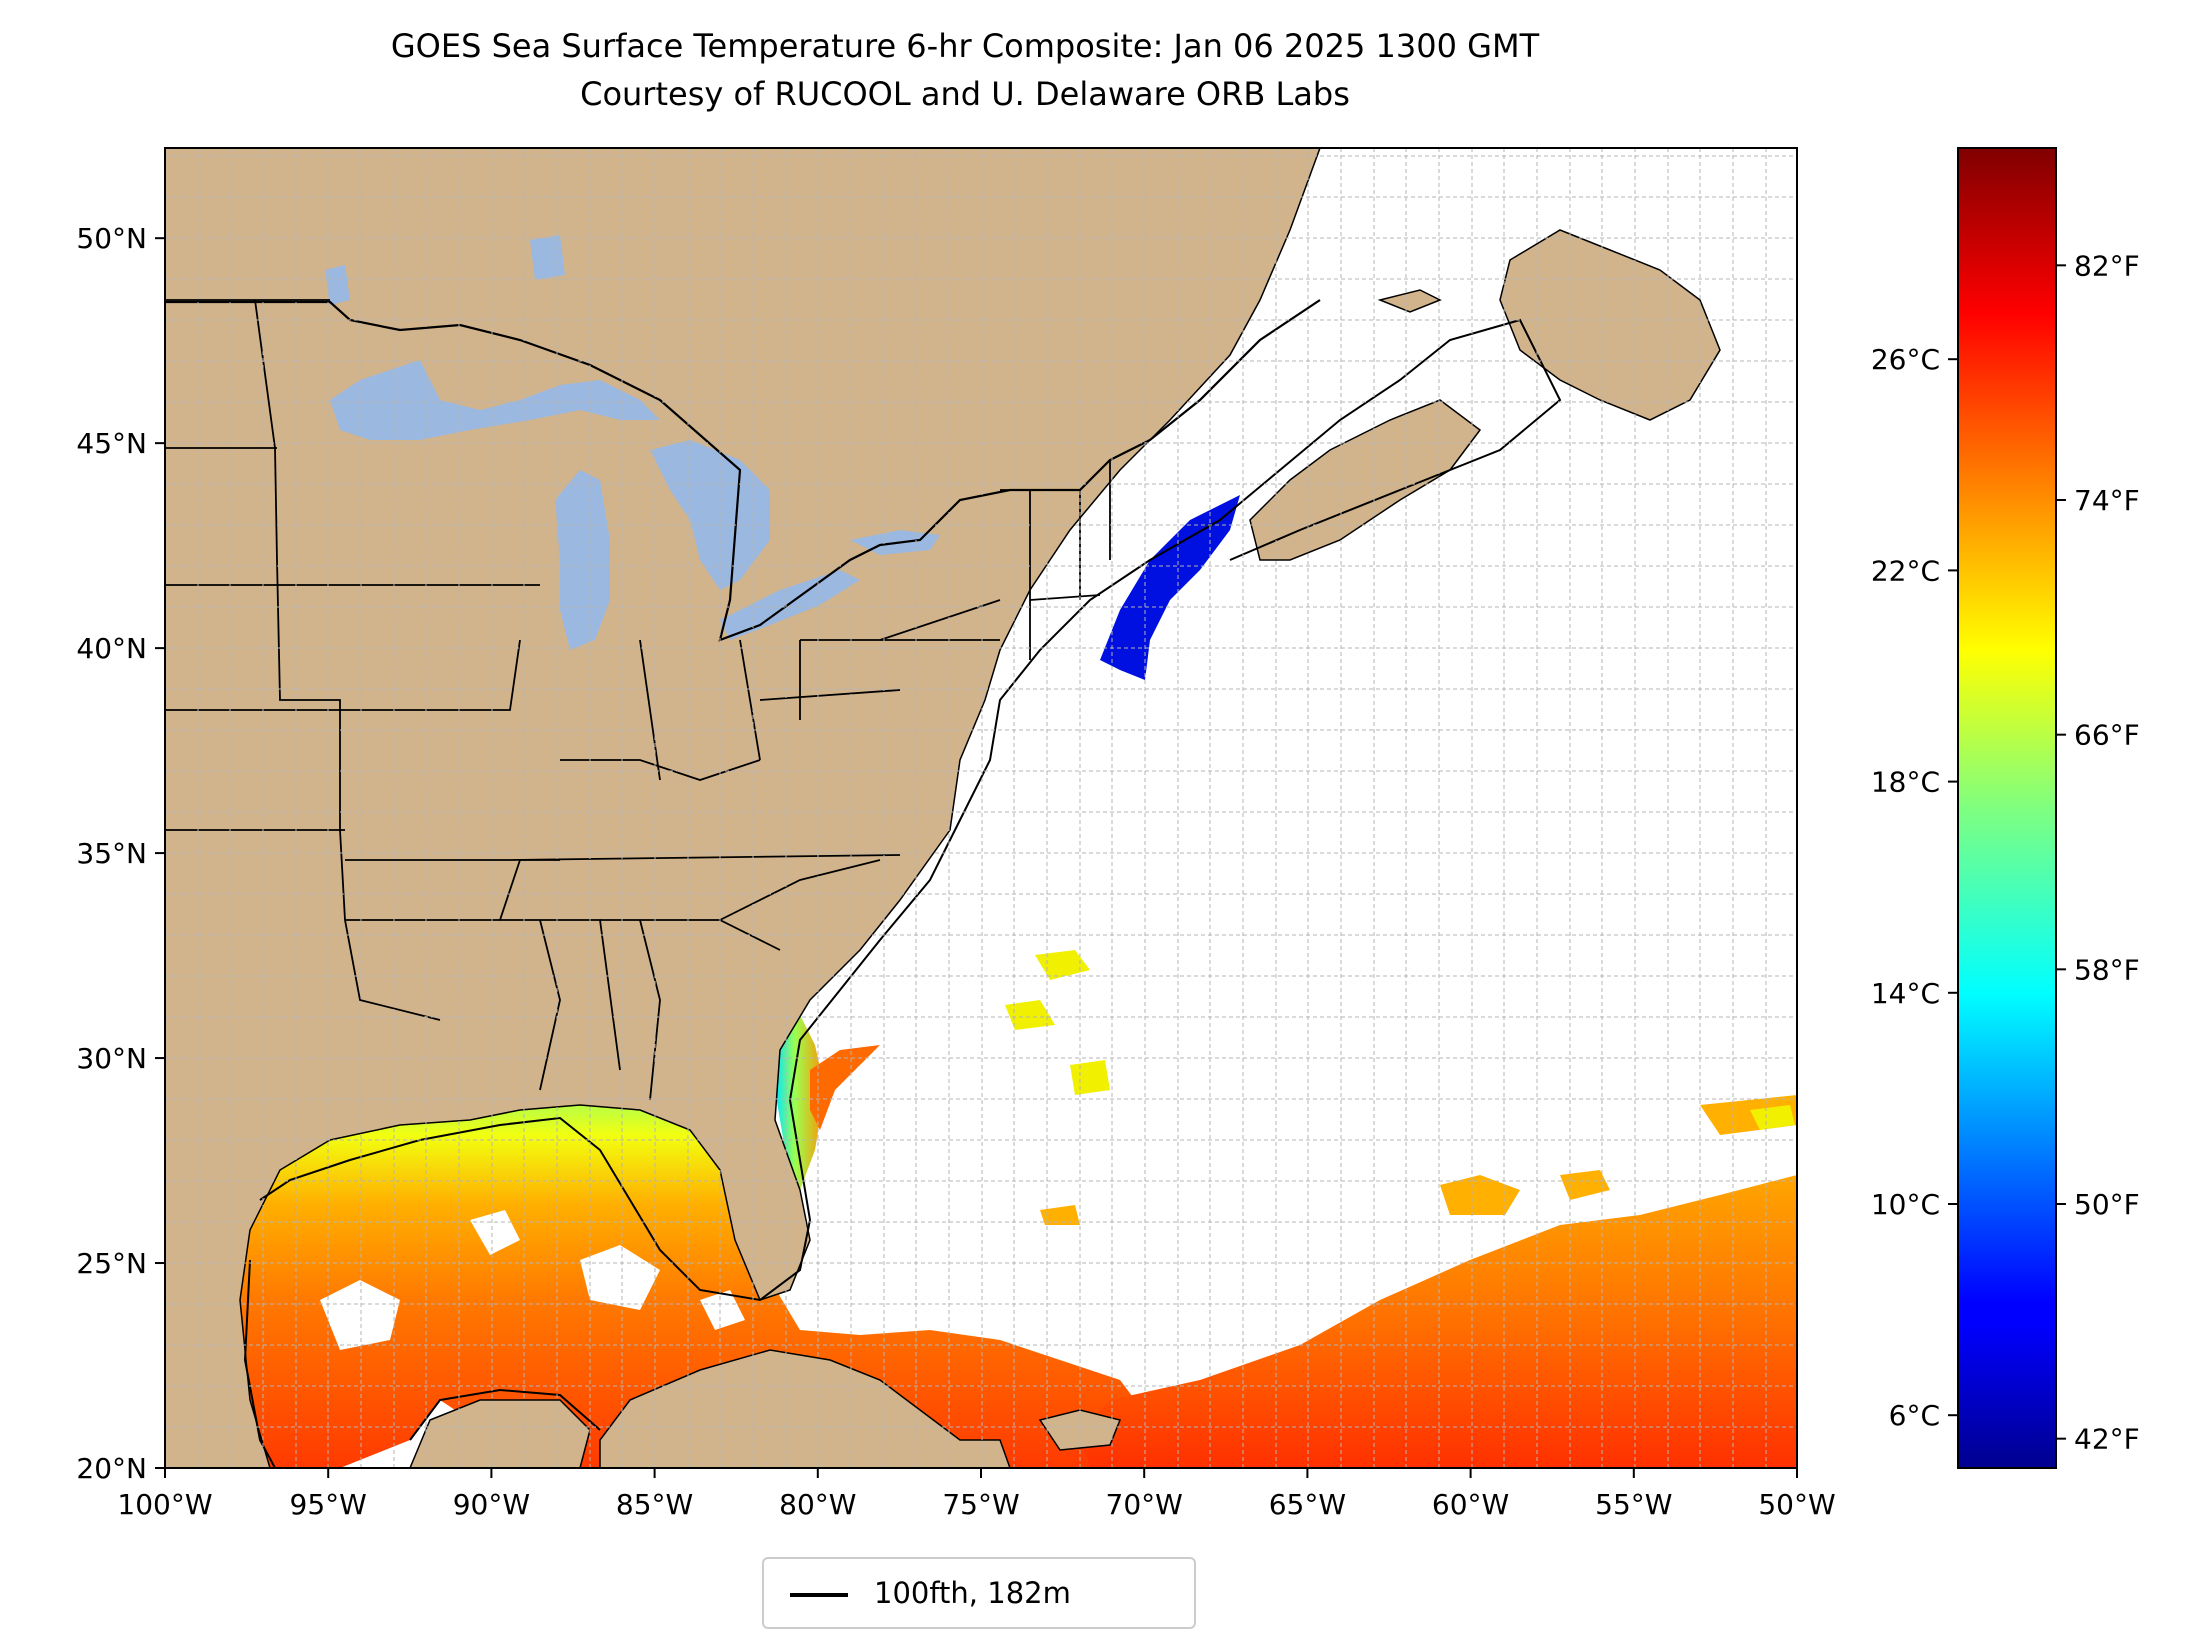 This screenshot has width=2206, height=1651. Describe the element at coordinates (2098, 852) in the screenshot. I see `colorbar-fahrenheit-ticks: 42°F 50°F 58°F 66°F 74°F 82°F` at that location.